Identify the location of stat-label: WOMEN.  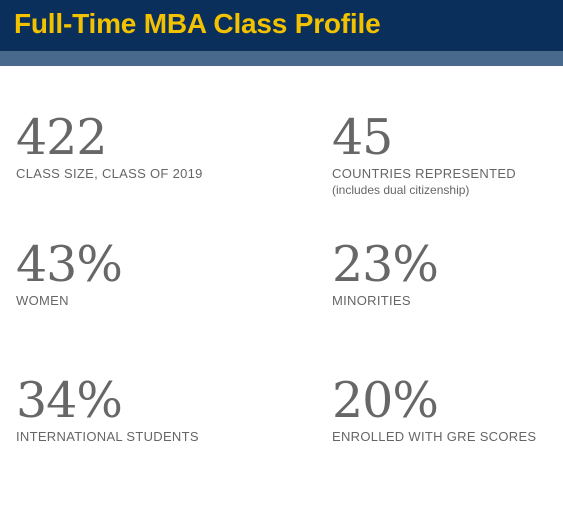
(42, 300).